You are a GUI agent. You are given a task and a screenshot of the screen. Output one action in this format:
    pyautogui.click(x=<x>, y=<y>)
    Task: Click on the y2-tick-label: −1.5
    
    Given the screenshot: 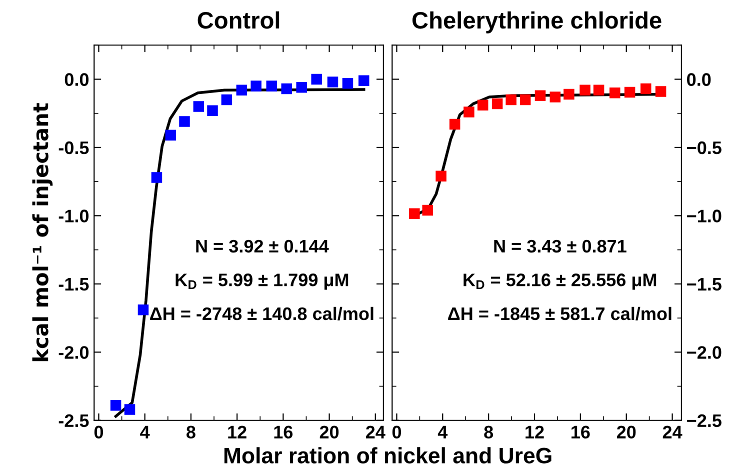 What is the action you would take?
    pyautogui.click(x=704, y=284)
    